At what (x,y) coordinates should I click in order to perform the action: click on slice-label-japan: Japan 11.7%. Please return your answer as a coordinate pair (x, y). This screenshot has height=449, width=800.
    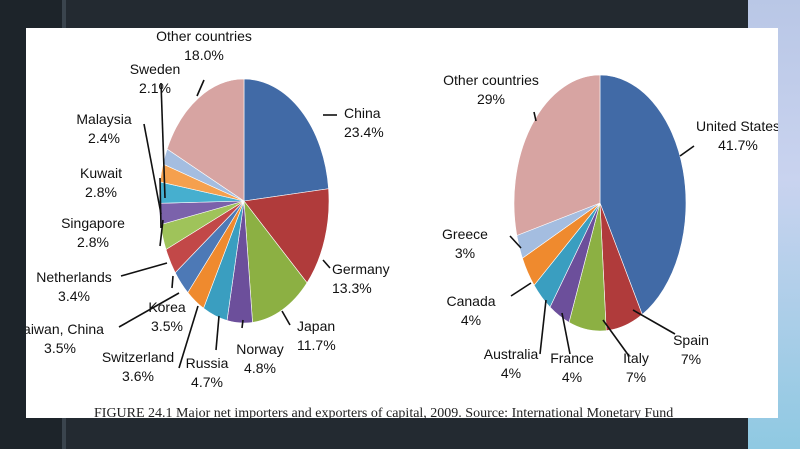
    Looking at the image, I should click on (316, 335).